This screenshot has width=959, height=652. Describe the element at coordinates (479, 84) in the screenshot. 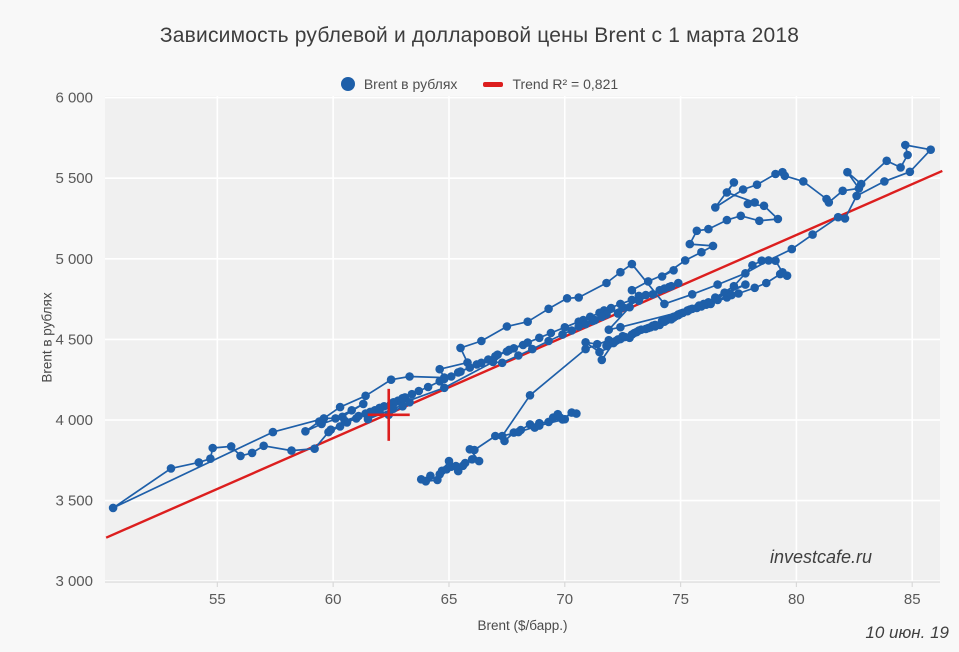

I see `legend: Brent в рублях Trend R² = 0,821` at that location.